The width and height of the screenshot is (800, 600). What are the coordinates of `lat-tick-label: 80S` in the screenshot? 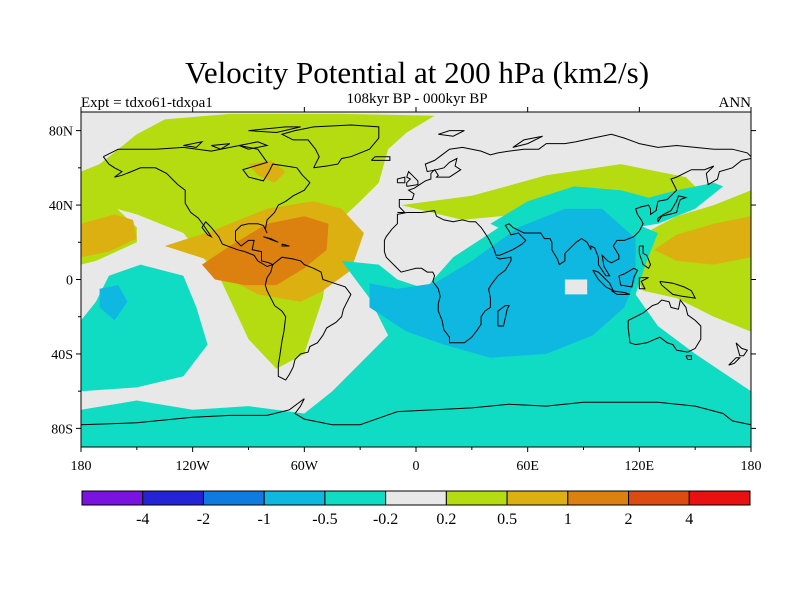 It's located at (62, 429).